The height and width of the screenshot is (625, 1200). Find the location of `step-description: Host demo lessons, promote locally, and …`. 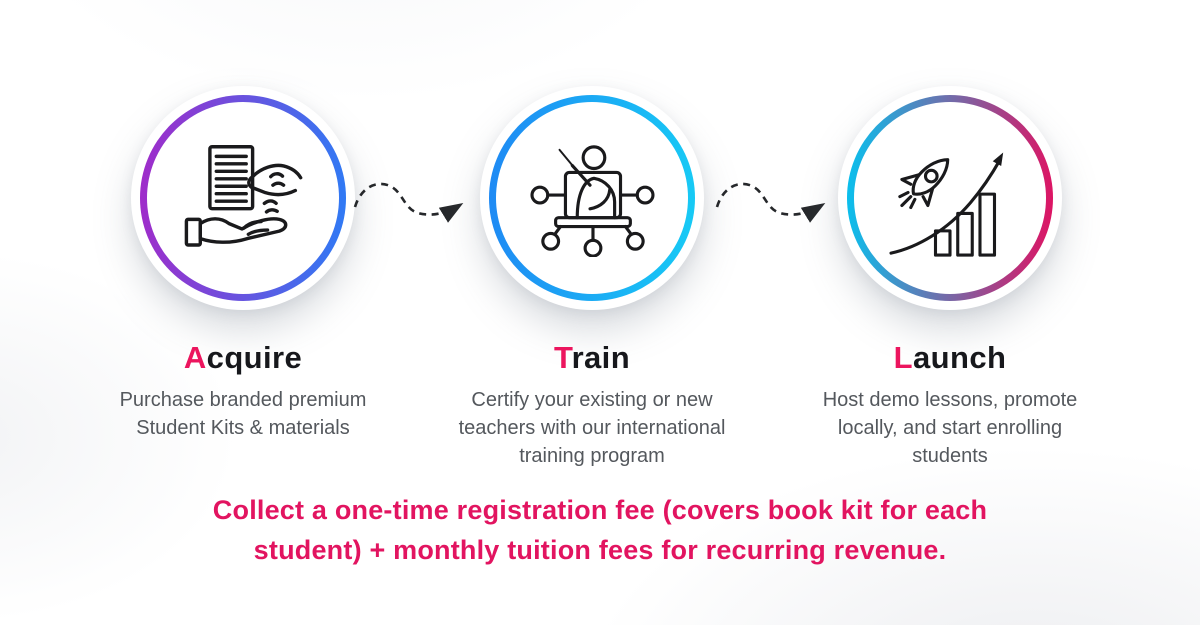

step-description: Host demo lessons, promote locally, and … is located at coordinates (950, 428).